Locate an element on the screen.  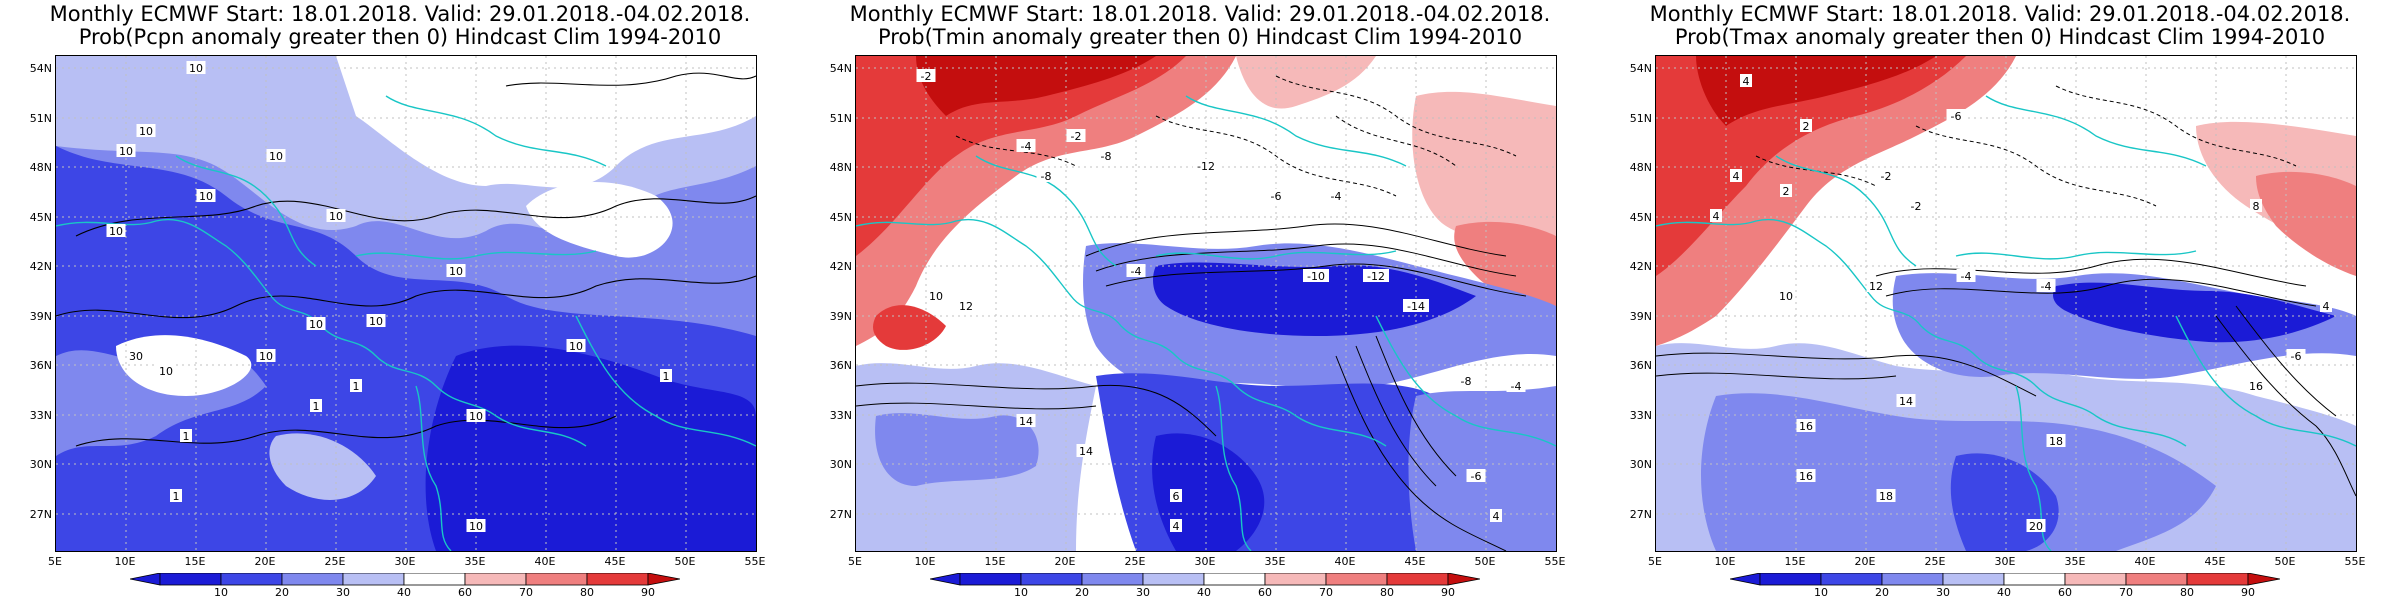
lon-label: 10E is located at coordinates (925, 561).